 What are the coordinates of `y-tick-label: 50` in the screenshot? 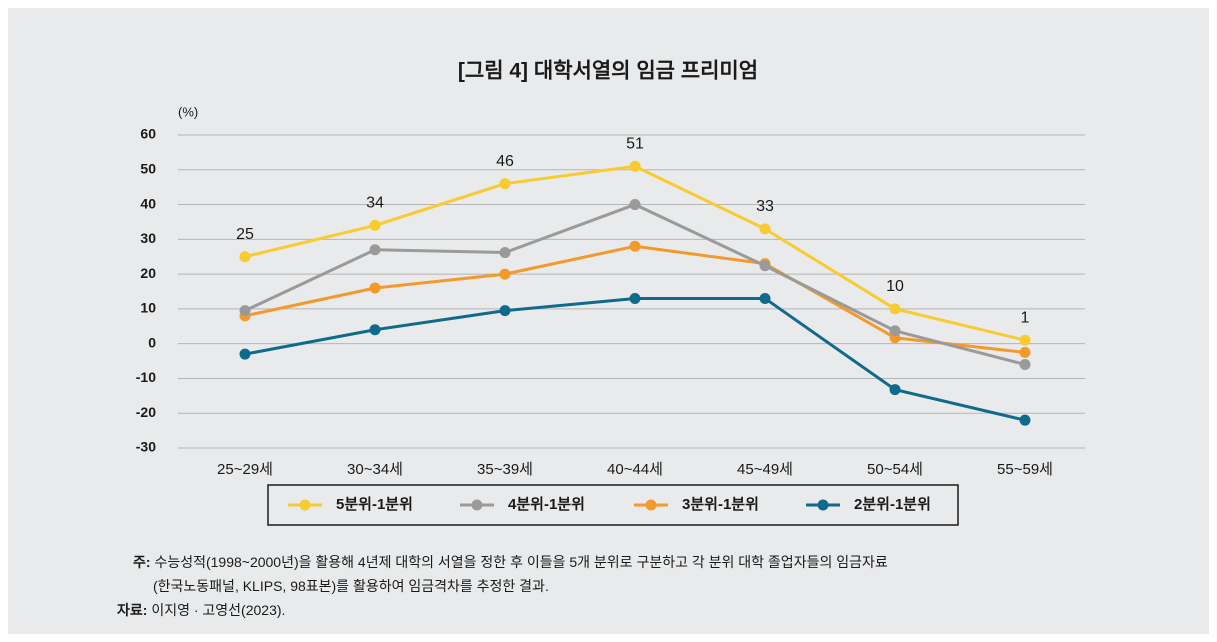 It's located at (148, 168).